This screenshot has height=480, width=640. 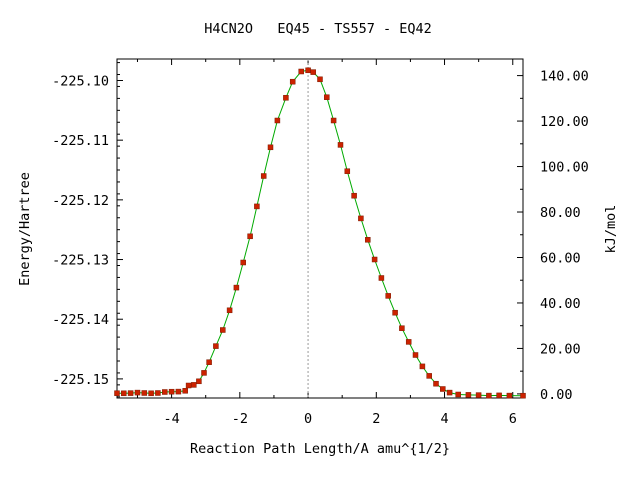 I want to click on x-tick-label: 0, so click(x=308, y=419).